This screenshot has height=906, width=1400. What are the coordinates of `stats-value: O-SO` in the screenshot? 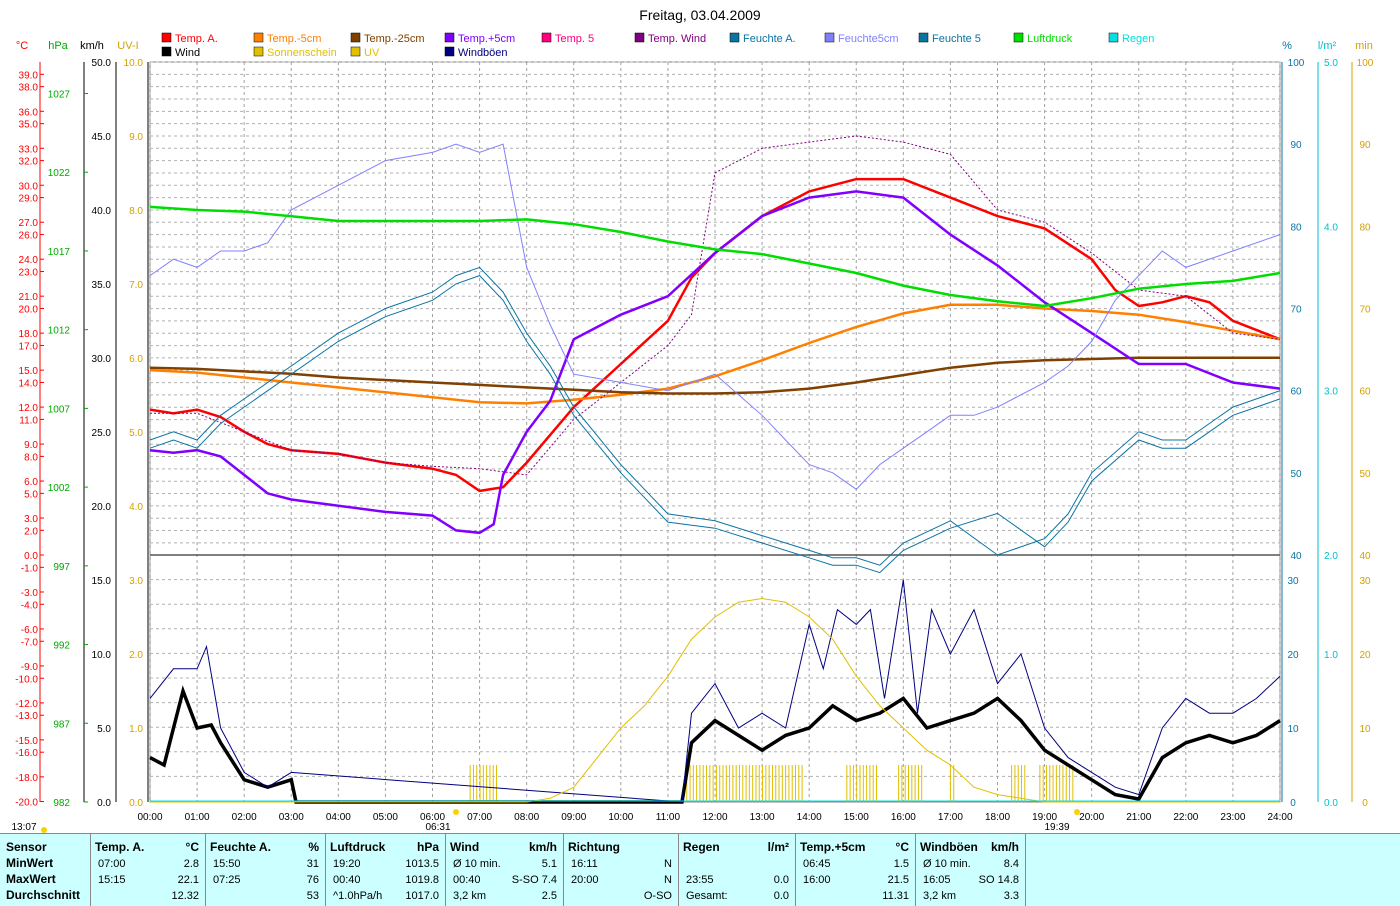 It's located at (657, 896).